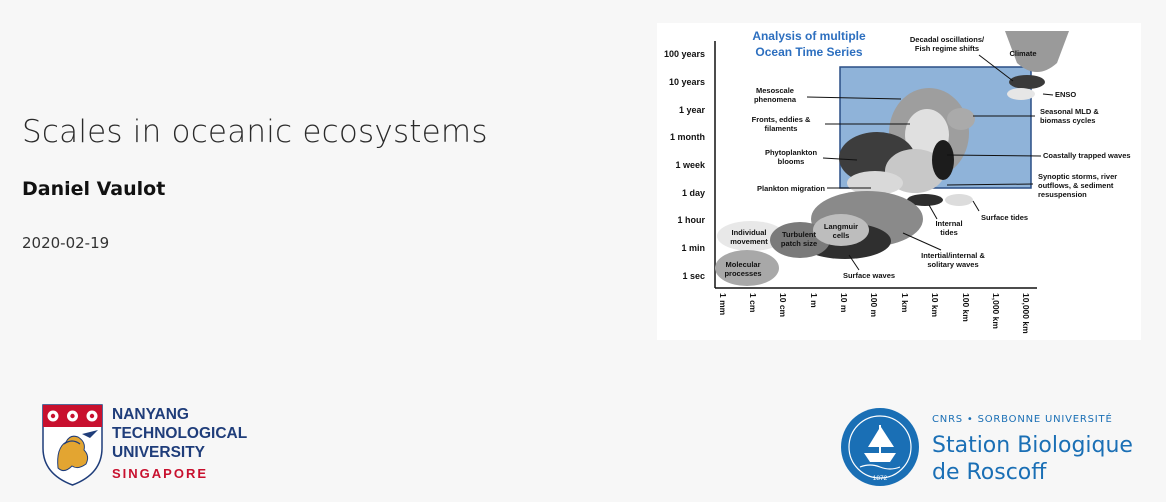  What do you see at coordinates (1069, 111) in the screenshot?
I see `label-seasonal: Seasonal MLD &` at bounding box center [1069, 111].